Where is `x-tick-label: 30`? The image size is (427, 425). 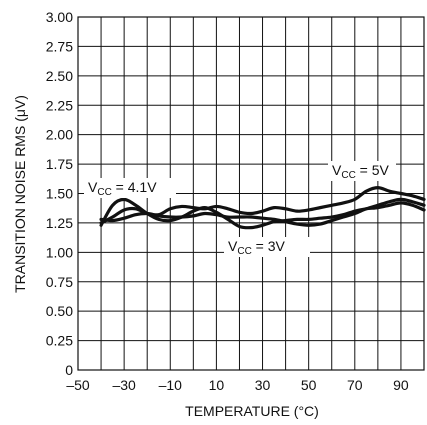
x-tick-label: 30 is located at coordinates (263, 385).